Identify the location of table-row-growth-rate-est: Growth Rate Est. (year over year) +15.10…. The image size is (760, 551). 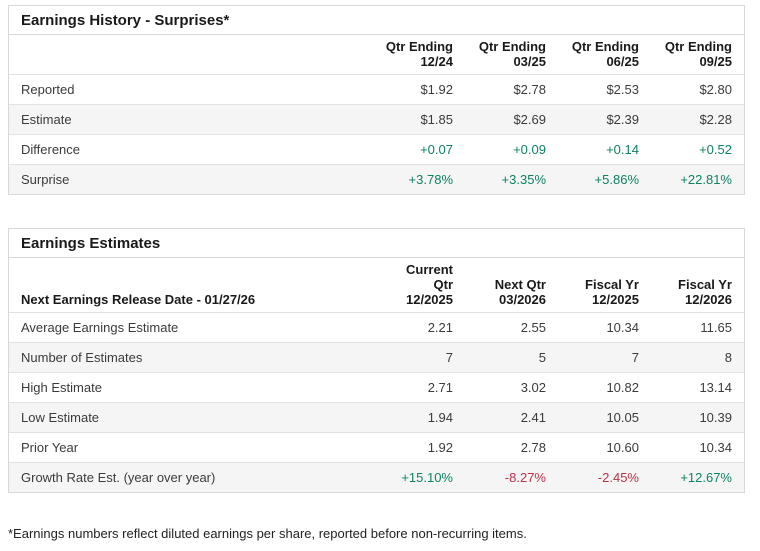
(376, 477).